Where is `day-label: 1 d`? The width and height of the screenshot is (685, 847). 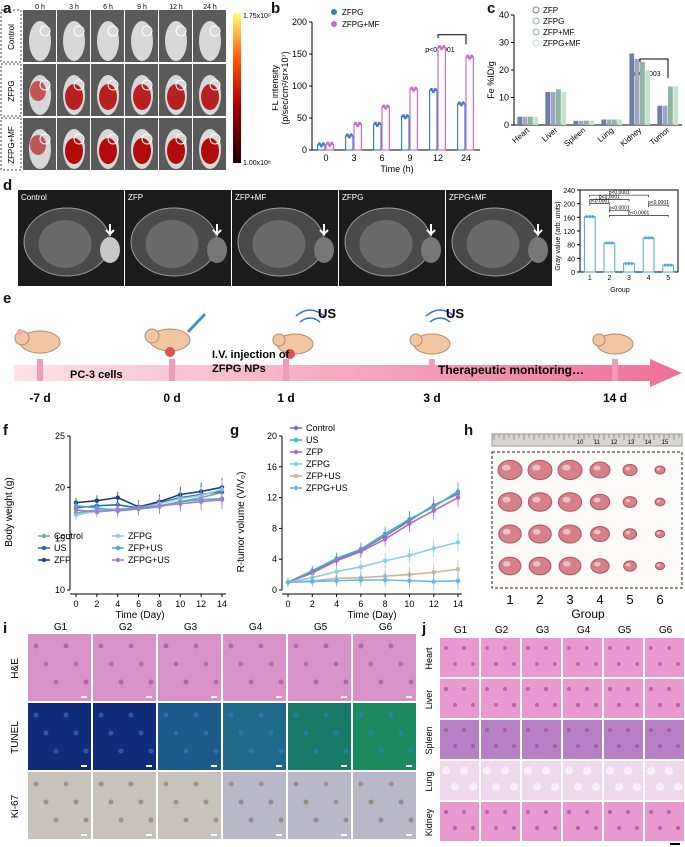
day-label: 1 d is located at coordinates (285, 398).